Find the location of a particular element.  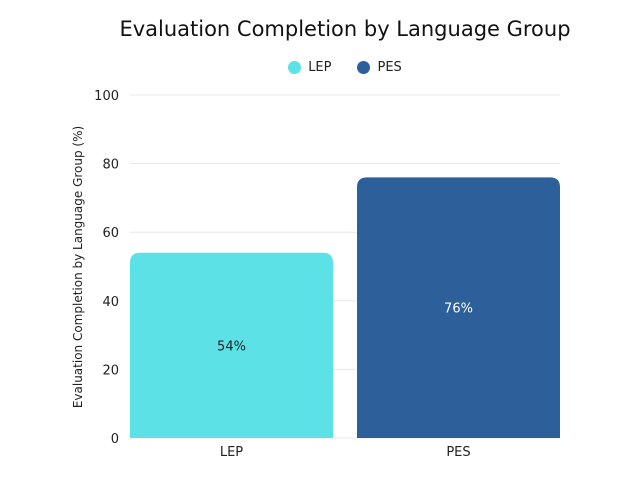

data-label-lep: 54% is located at coordinates (231, 346).